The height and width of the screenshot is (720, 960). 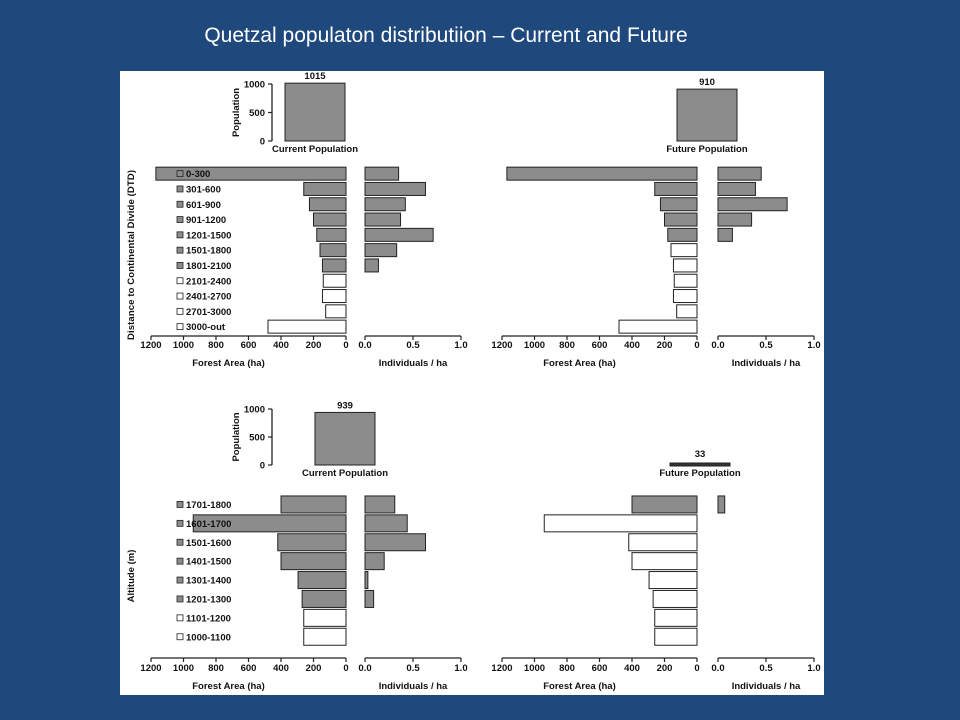 I want to click on category-label: 0-300, so click(x=198, y=174).